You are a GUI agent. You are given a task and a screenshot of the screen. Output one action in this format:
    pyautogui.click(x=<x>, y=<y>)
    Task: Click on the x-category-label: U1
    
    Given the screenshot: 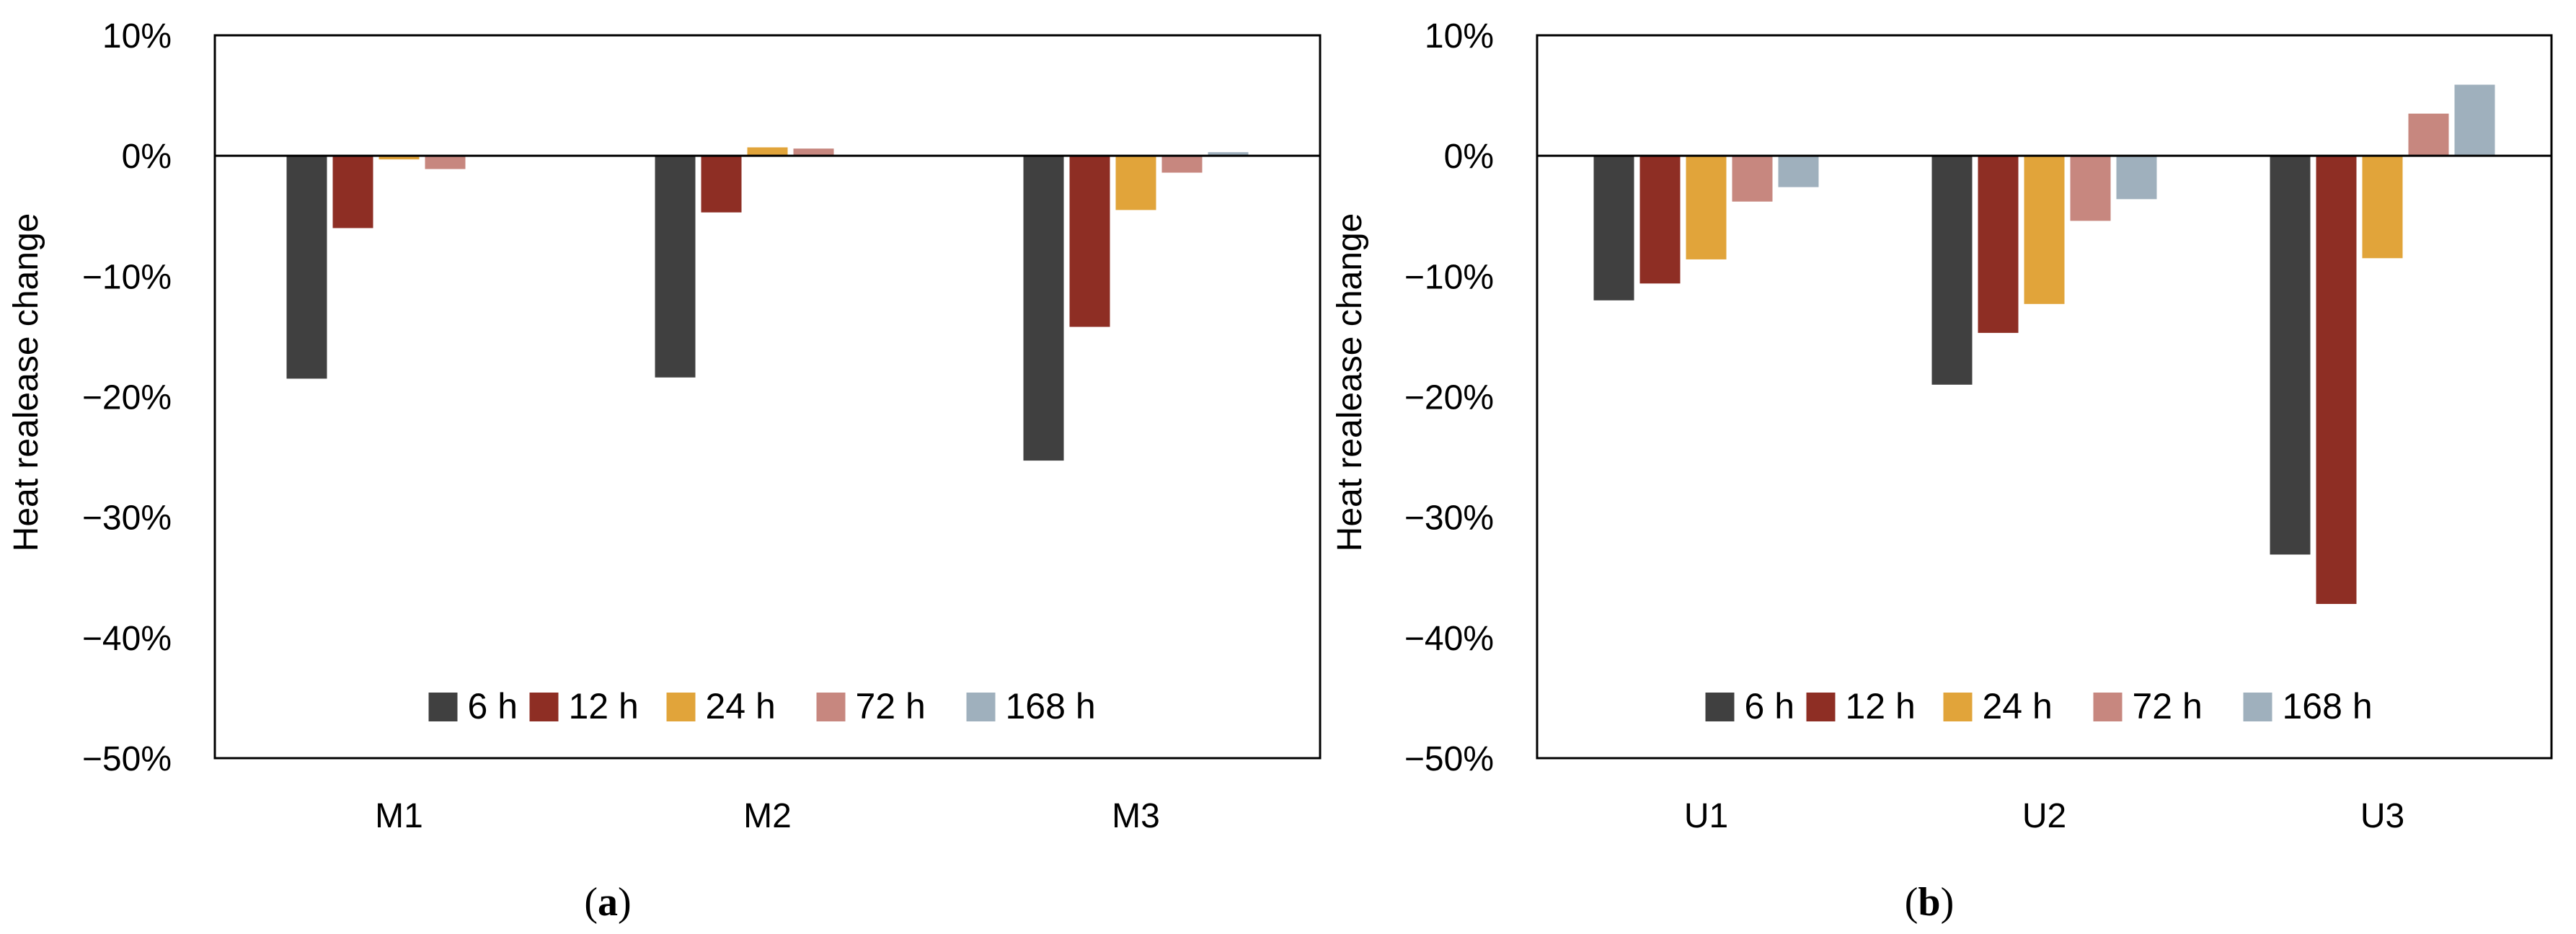 What is the action you would take?
    pyautogui.click(x=1706, y=816)
    